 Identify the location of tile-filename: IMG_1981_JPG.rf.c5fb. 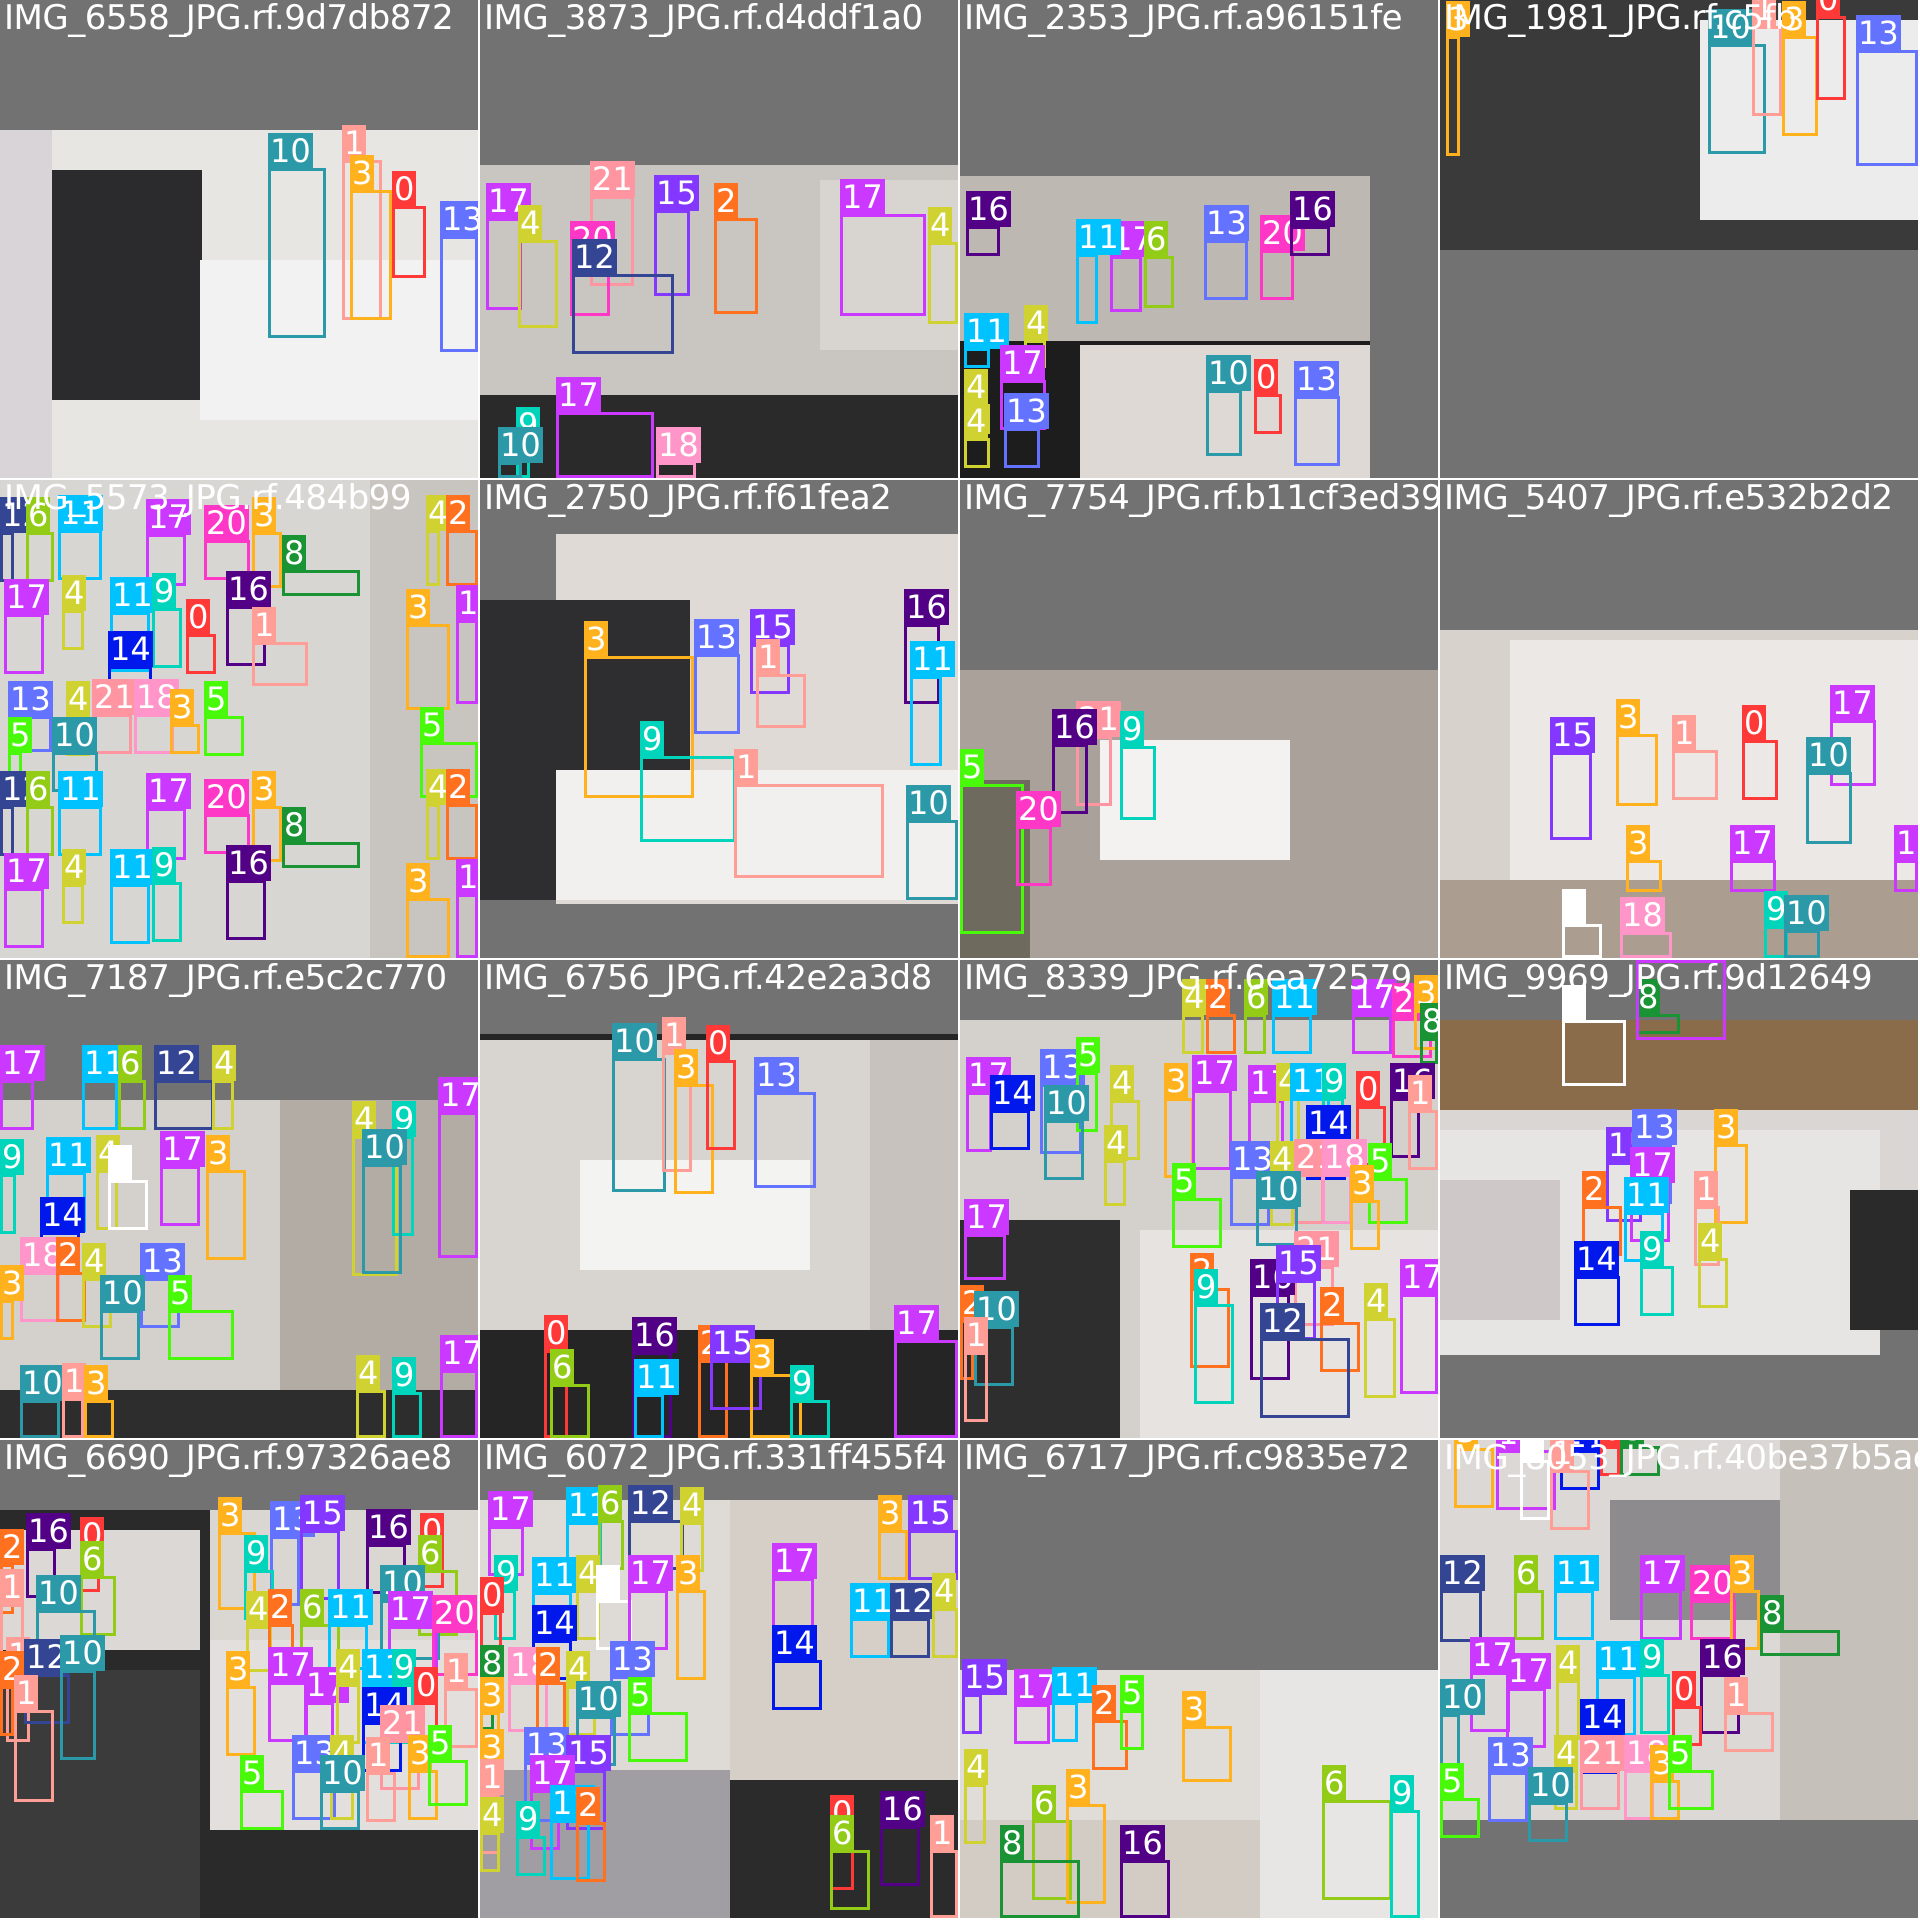
(1620, 19).